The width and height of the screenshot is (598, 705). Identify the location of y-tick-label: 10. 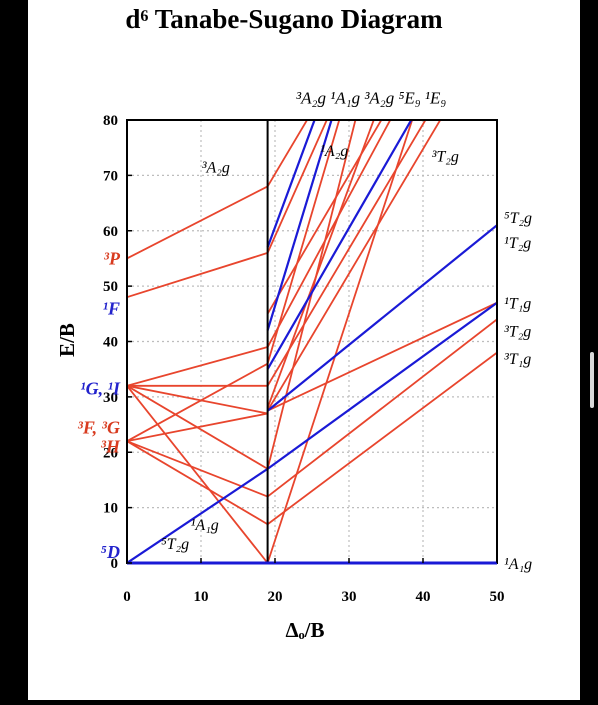
(110, 509).